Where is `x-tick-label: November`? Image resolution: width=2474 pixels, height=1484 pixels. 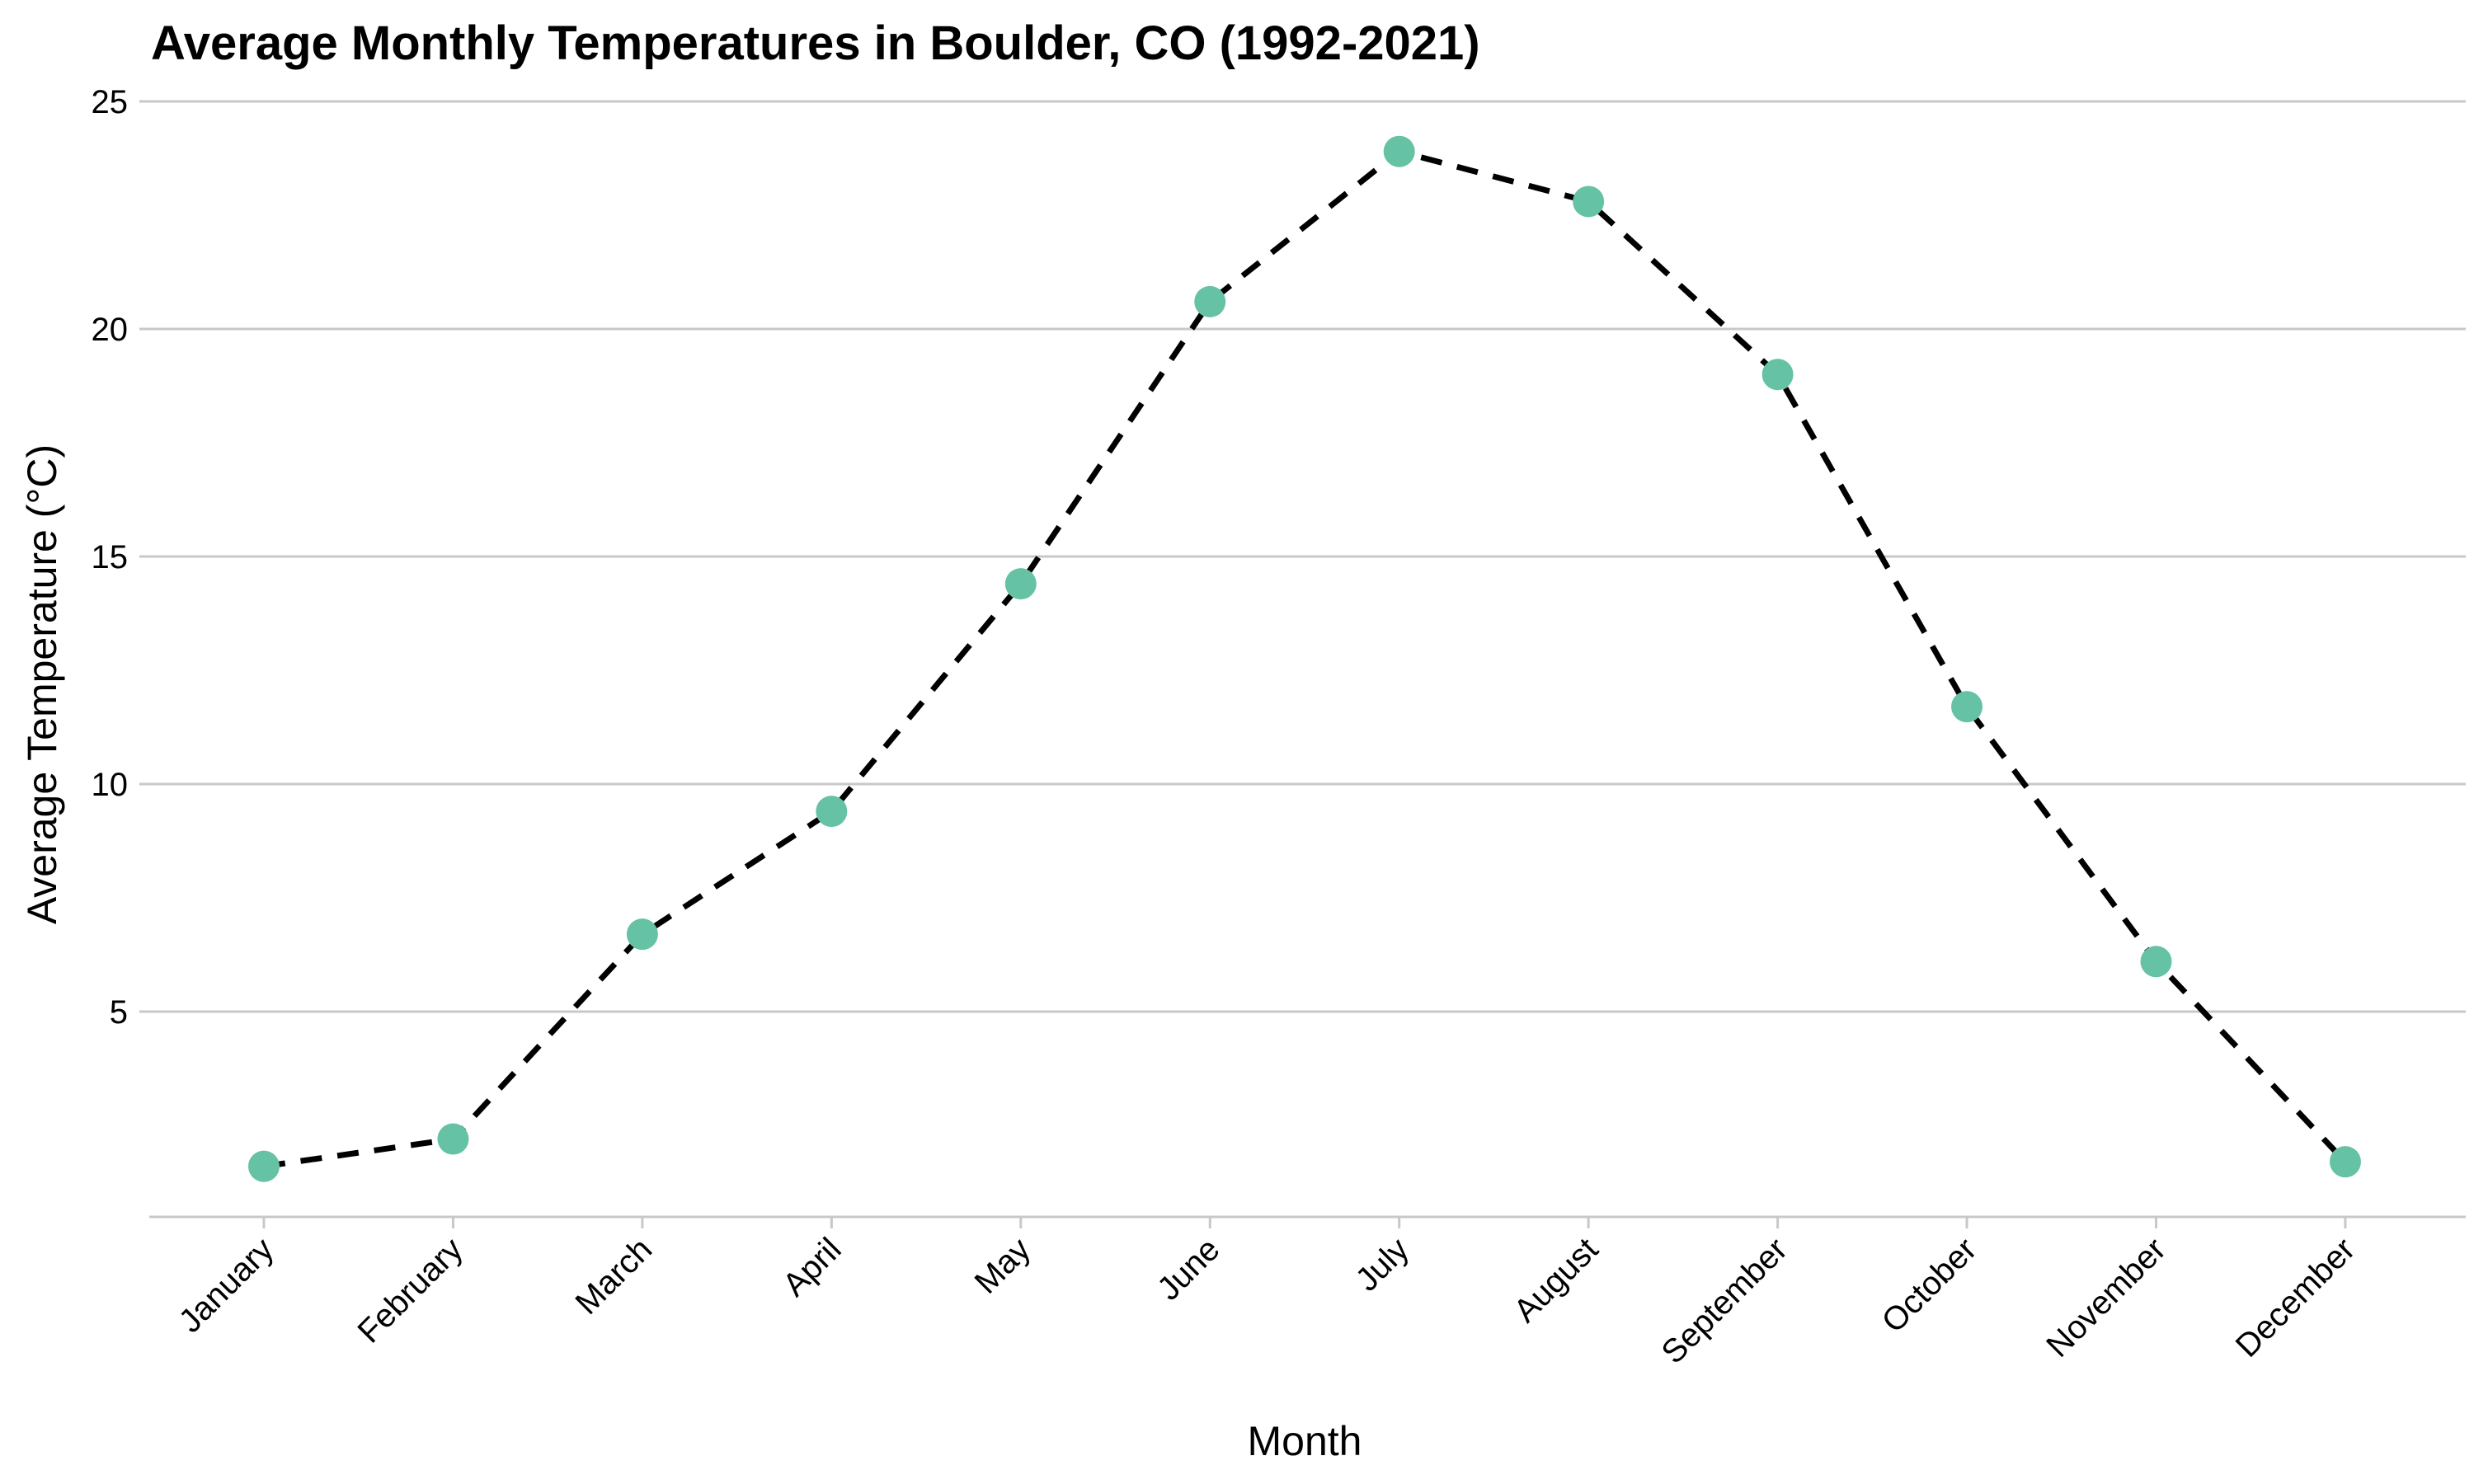 x-tick-label: November is located at coordinates (2106, 1297).